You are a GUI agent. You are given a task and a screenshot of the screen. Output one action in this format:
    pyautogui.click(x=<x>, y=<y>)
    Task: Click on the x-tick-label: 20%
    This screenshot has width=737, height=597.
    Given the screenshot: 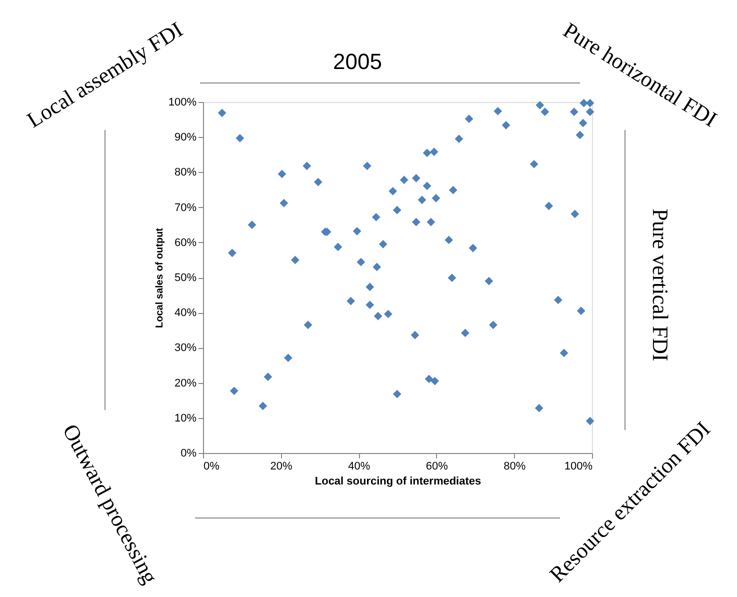 What is the action you would take?
    pyautogui.click(x=281, y=466)
    